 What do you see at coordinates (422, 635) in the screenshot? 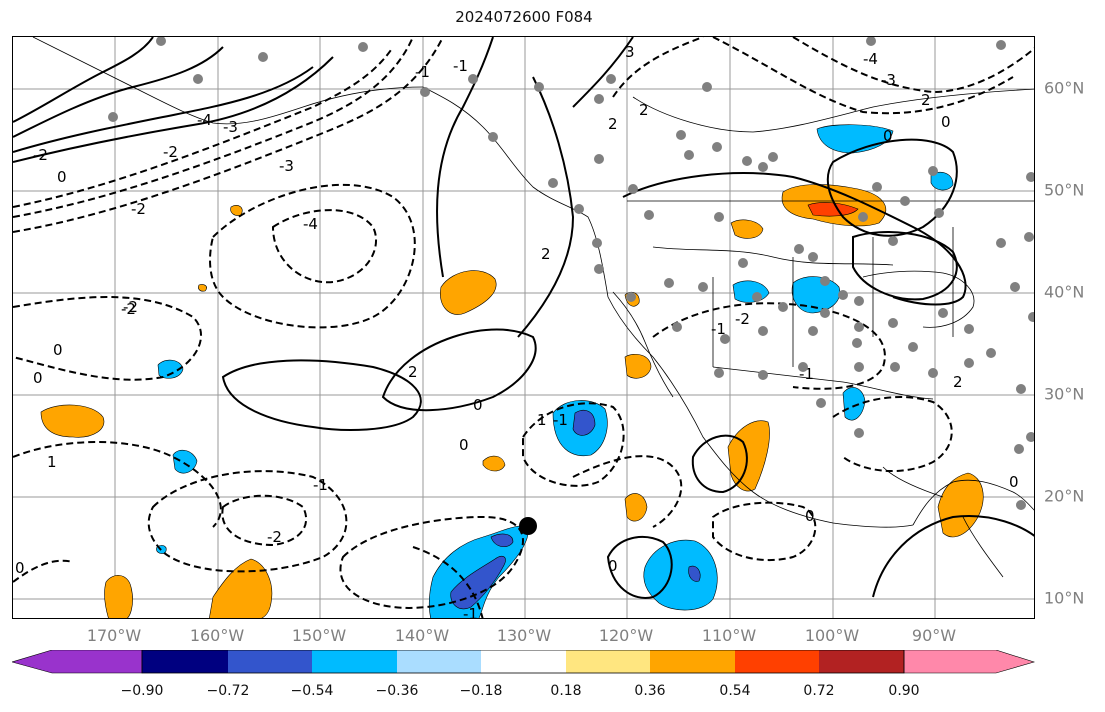
I see `lon-label: 140°W` at bounding box center [422, 635].